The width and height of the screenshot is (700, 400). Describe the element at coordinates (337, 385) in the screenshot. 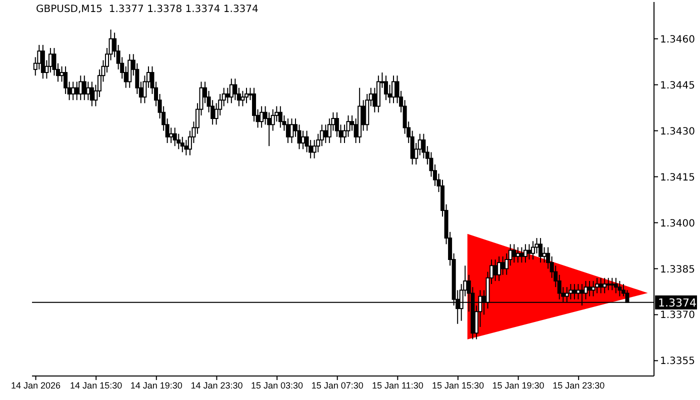

I see `x-tick-label: 15 Jan 07:30` at that location.